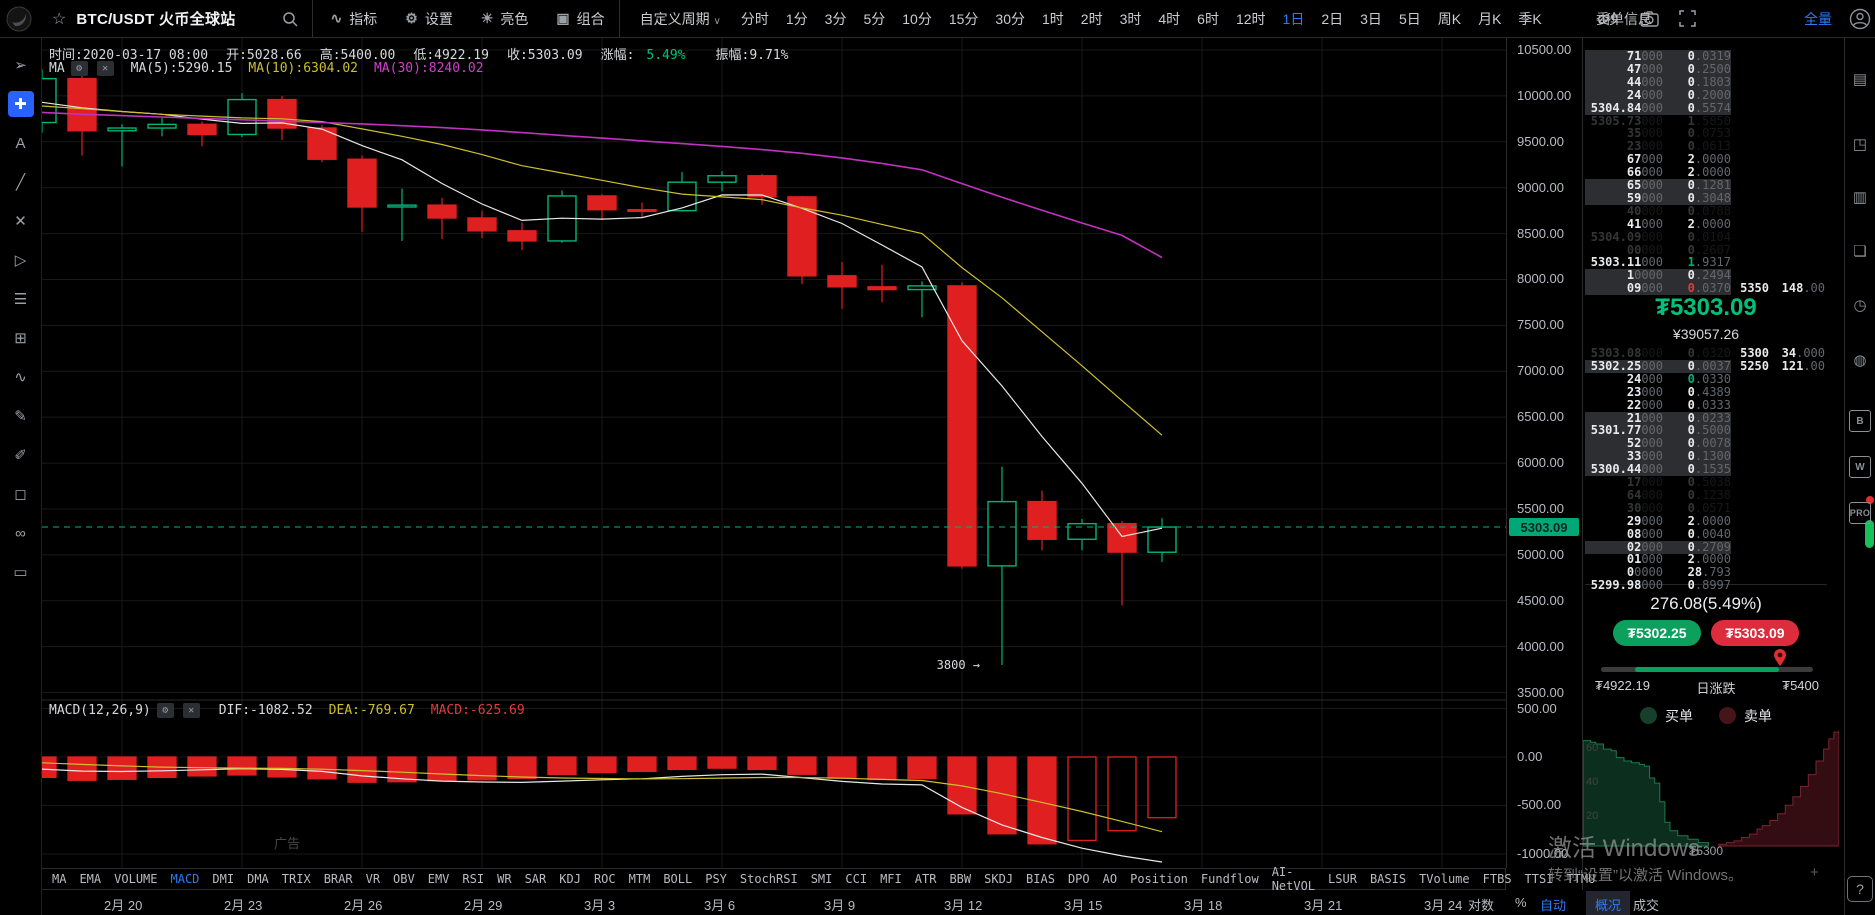 The height and width of the screenshot is (915, 1875). Describe the element at coordinates (20, 494) in the screenshot. I see `lock-tool-icon: ◻` at that location.